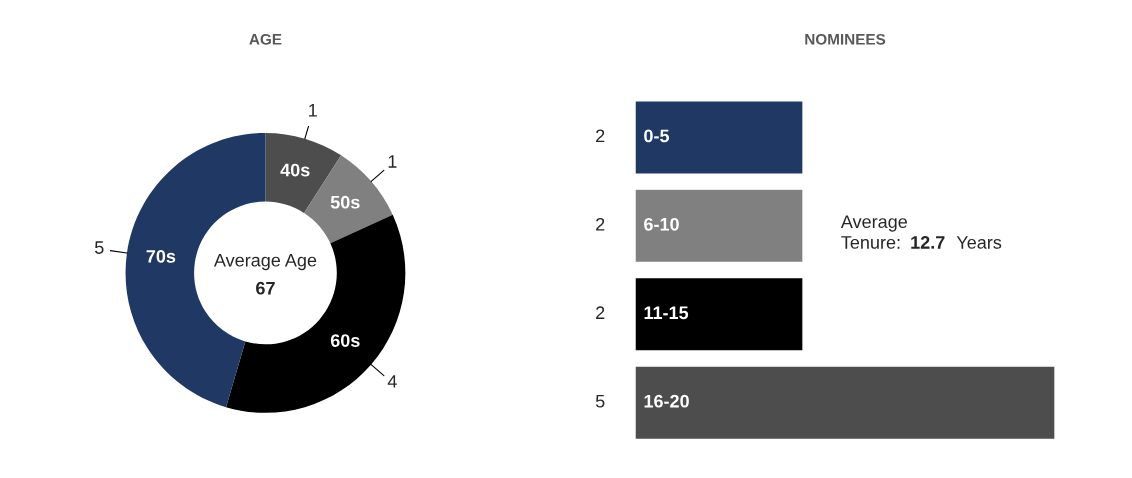 This screenshot has height=478, width=1132. What do you see at coordinates (845, 39) in the screenshot?
I see `chart-title: NOMINEES` at bounding box center [845, 39].